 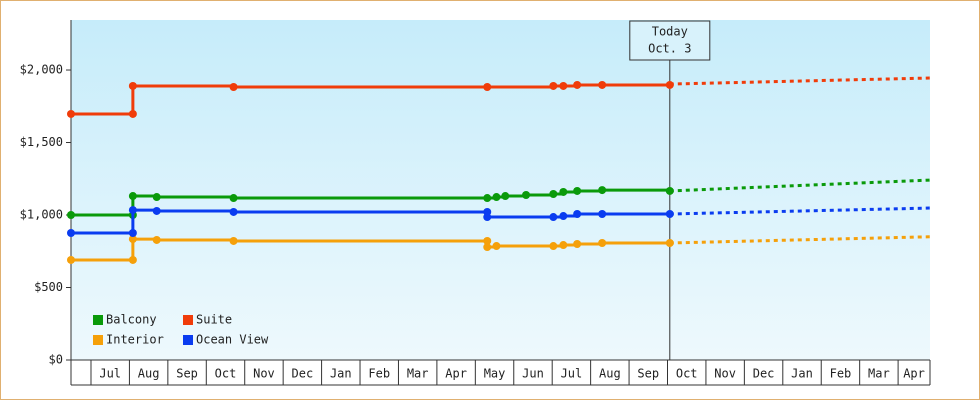 I want to click on legend-label: Ocean View, so click(x=232, y=340).